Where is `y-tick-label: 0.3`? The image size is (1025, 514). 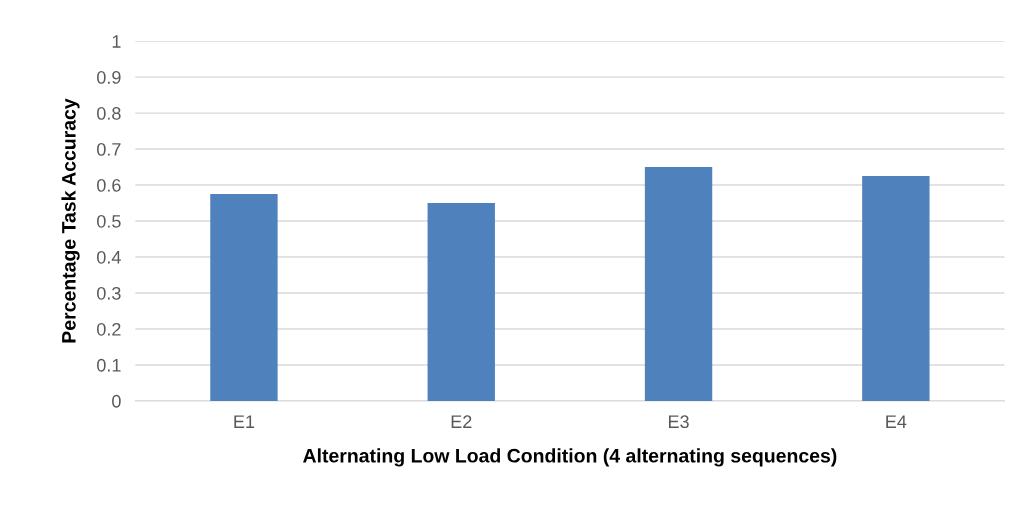 y-tick-label: 0.3 is located at coordinates (109, 293).